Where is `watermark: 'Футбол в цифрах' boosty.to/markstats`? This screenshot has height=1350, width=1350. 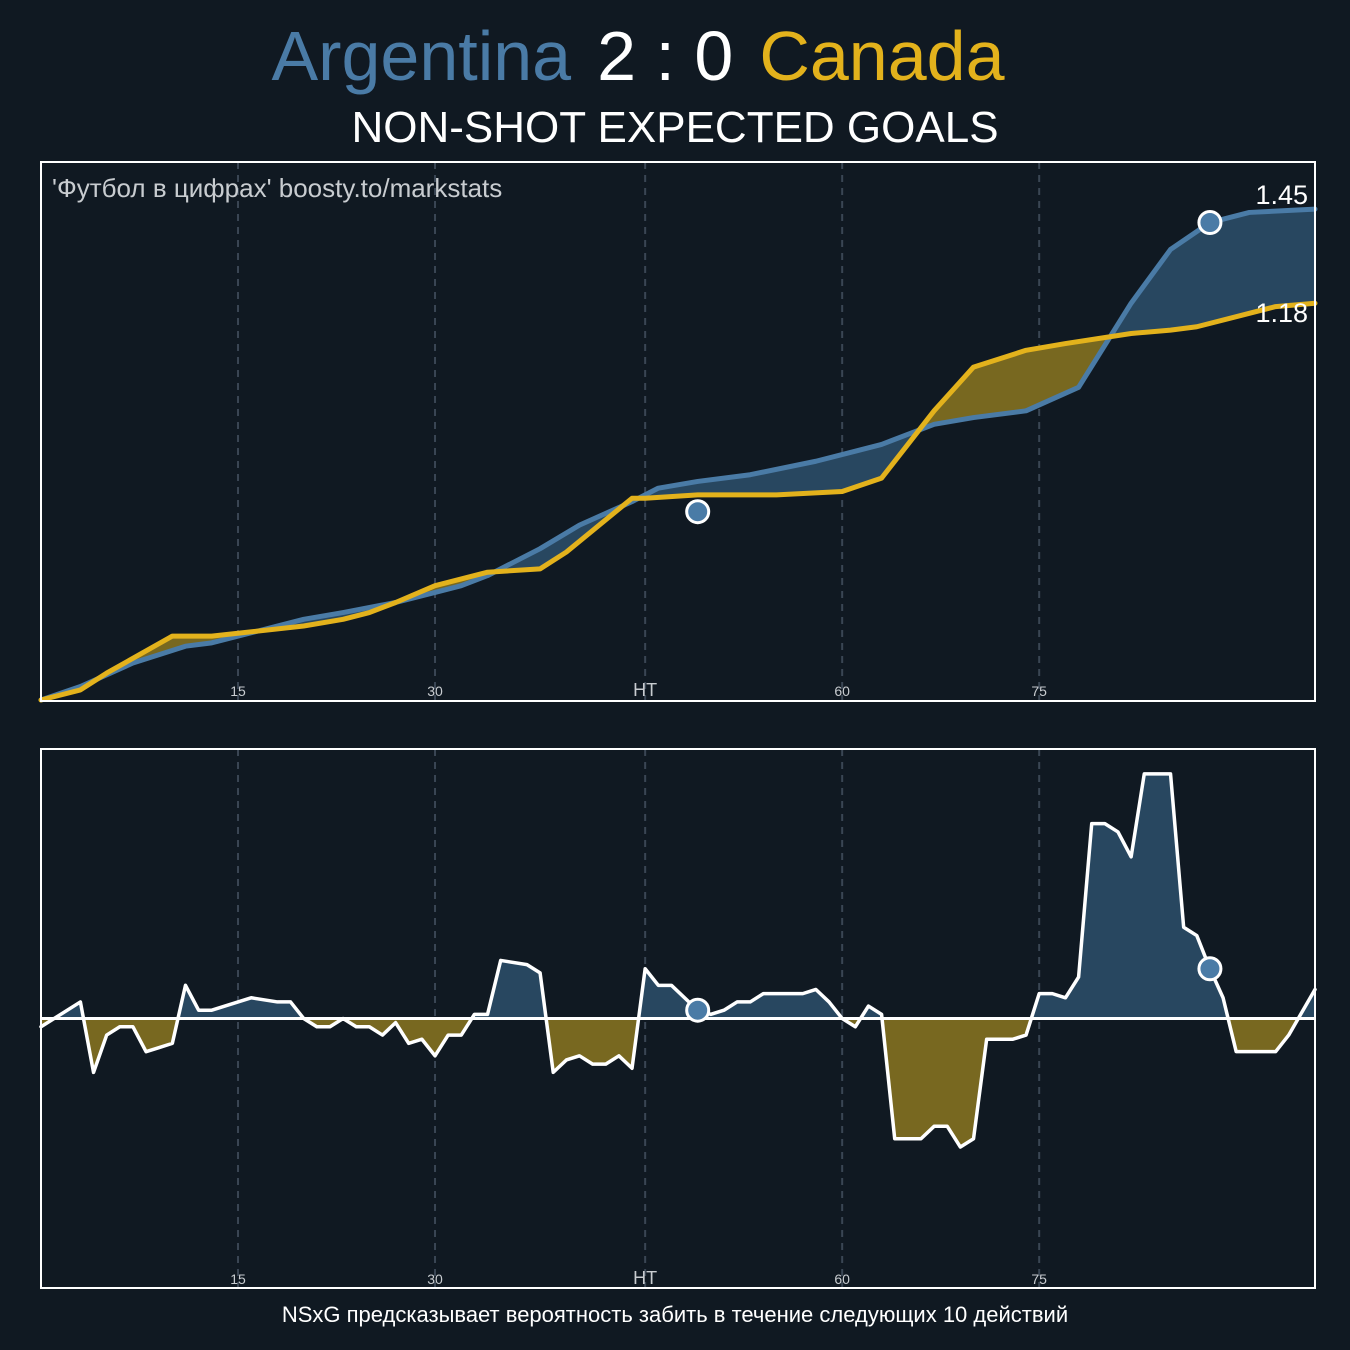
watermark: 'Футбол в цифрах' boosty.to/markstats is located at coordinates (277, 188).